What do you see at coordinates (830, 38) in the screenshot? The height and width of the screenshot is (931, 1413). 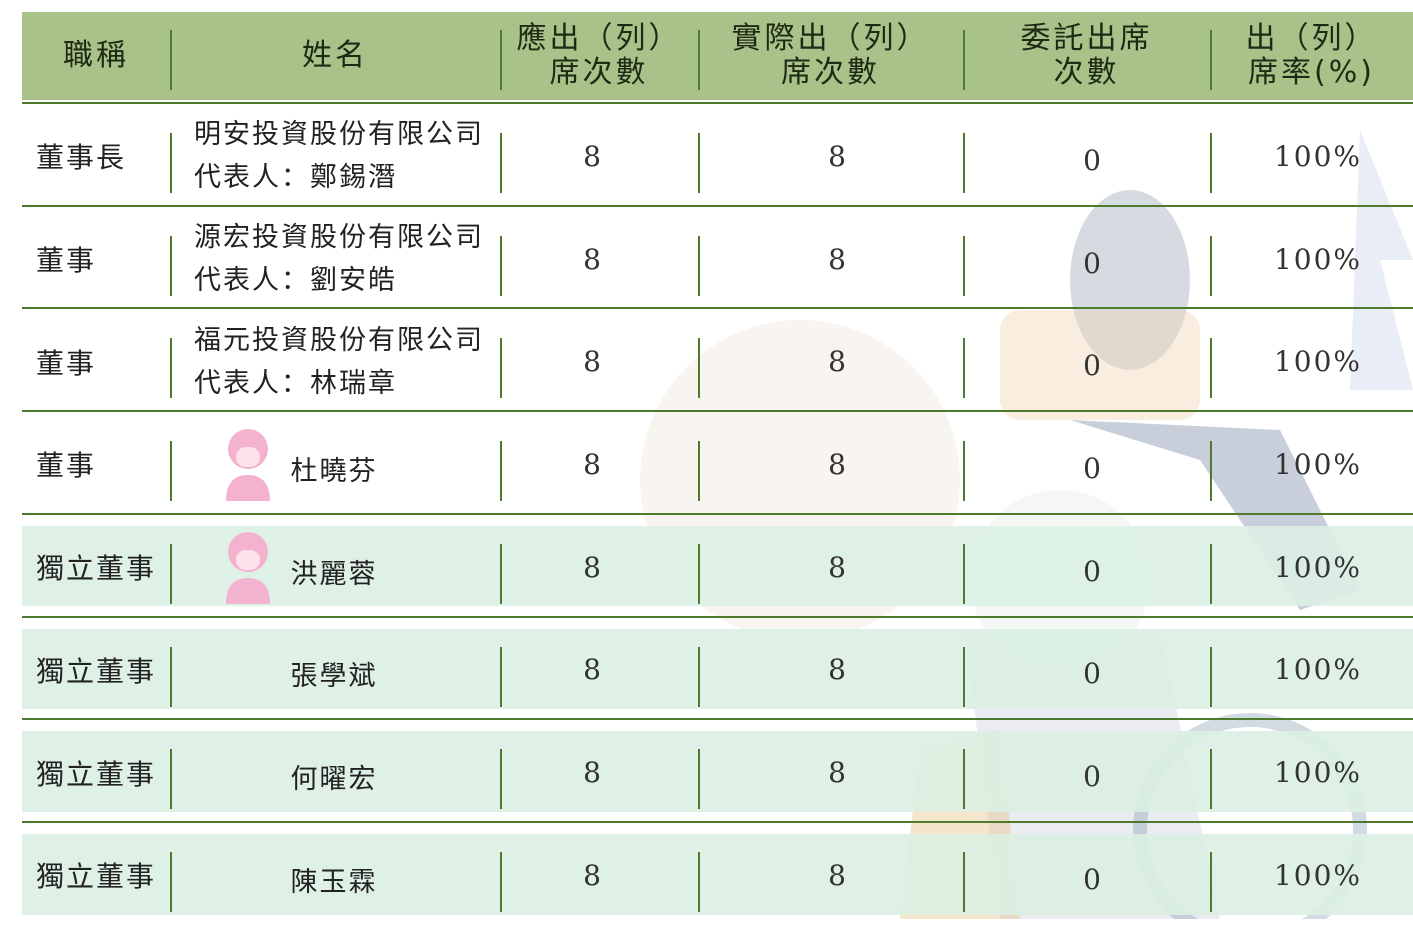 I see `header-text: 實際出（列）` at bounding box center [830, 38].